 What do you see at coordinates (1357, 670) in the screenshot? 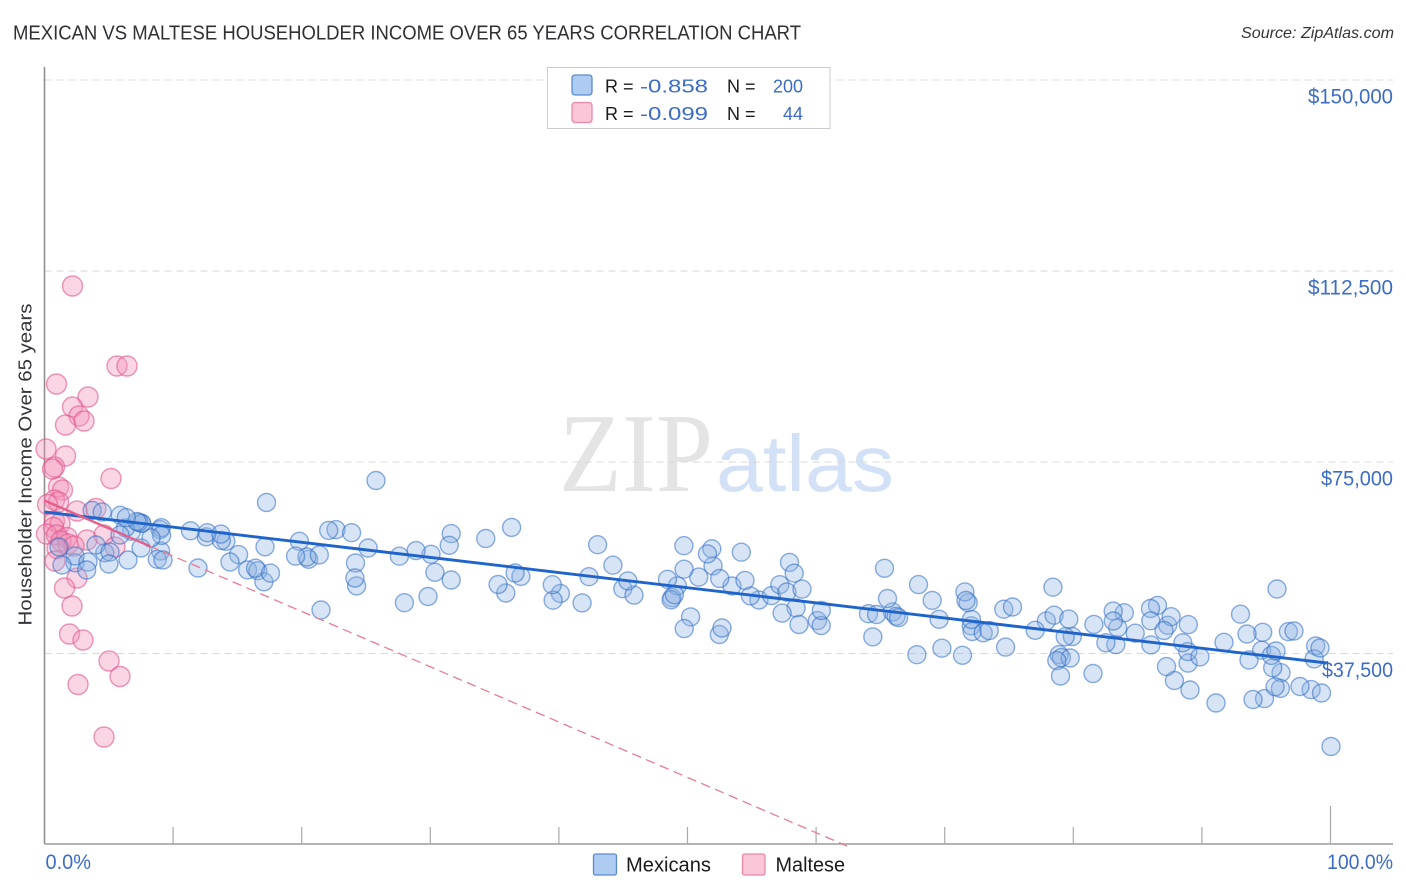
I see `svg-text: $37,500` at bounding box center [1357, 670].